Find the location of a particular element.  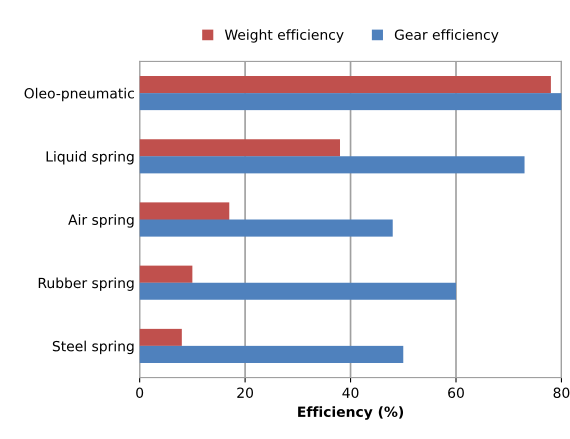

y-tick-label: Steel spring is located at coordinates (93, 347).